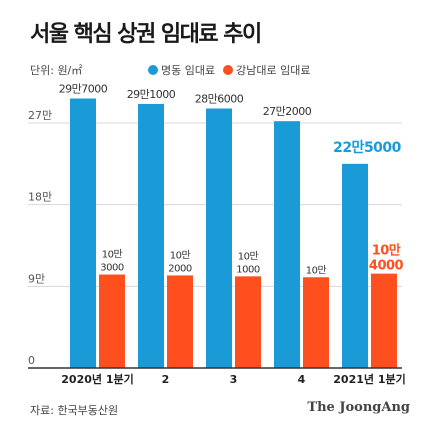 Image resolution: width=430 pixels, height=435 pixels. I want to click on legend-item-gangnam: 강남대로 임대료, so click(266, 70).